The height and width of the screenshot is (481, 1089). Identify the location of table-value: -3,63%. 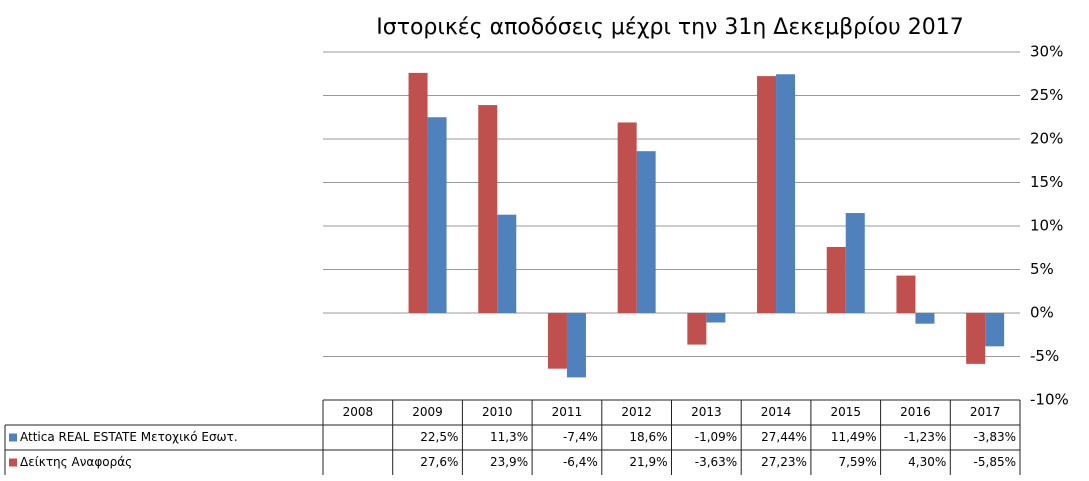
(716, 462).